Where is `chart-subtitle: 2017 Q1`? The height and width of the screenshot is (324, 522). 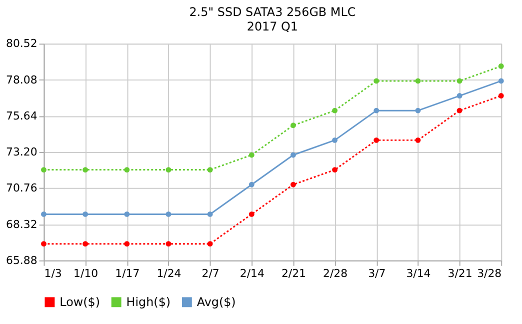 chart-subtitle: 2017 Q1 is located at coordinates (272, 27).